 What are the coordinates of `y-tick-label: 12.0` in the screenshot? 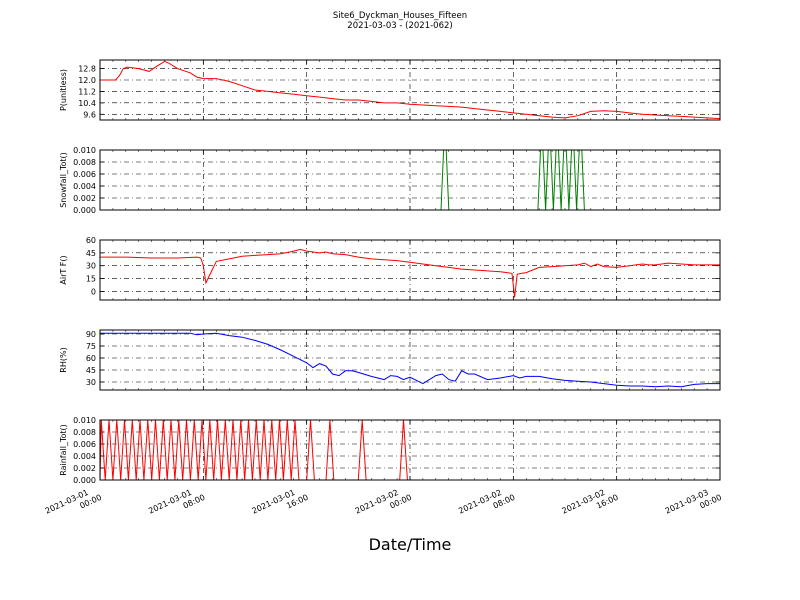 It's located at (87, 80).